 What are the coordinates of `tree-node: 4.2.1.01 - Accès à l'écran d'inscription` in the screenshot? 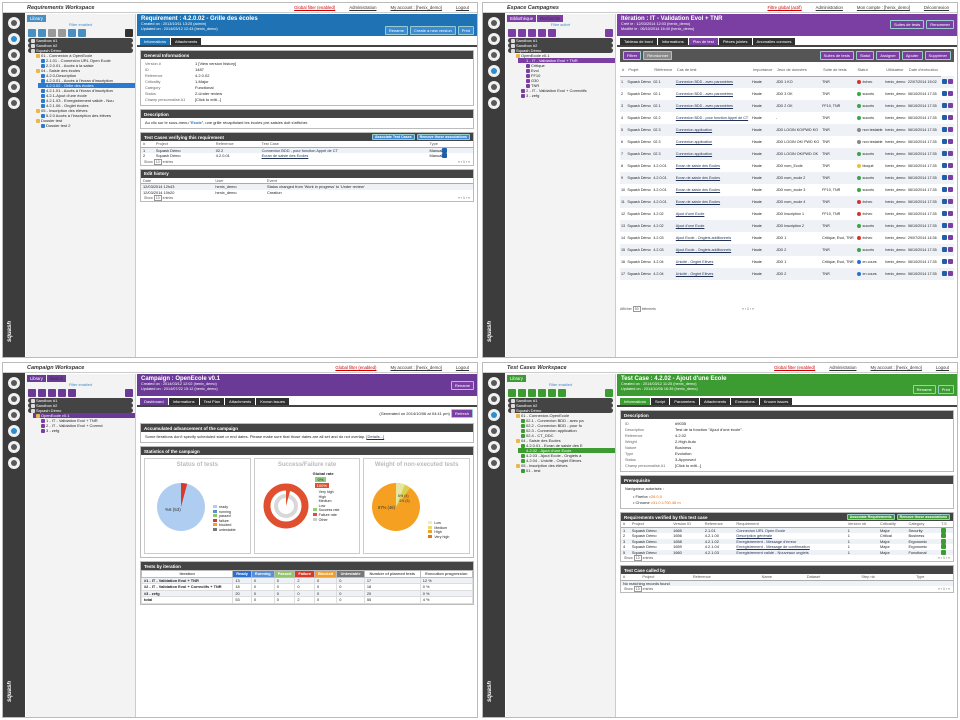 It's located at (86, 90).